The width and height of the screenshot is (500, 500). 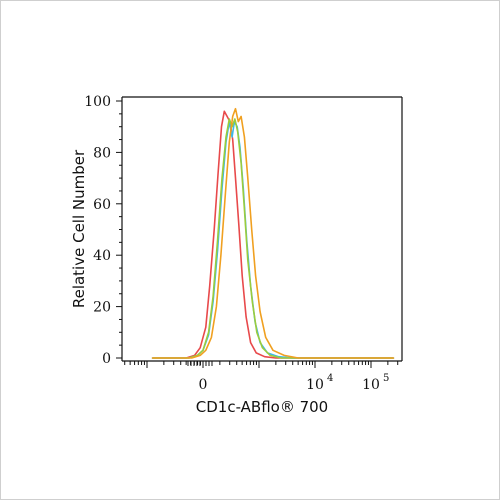 What do you see at coordinates (102, 256) in the screenshot?
I see `y-tick-label: 40` at bounding box center [102, 256].